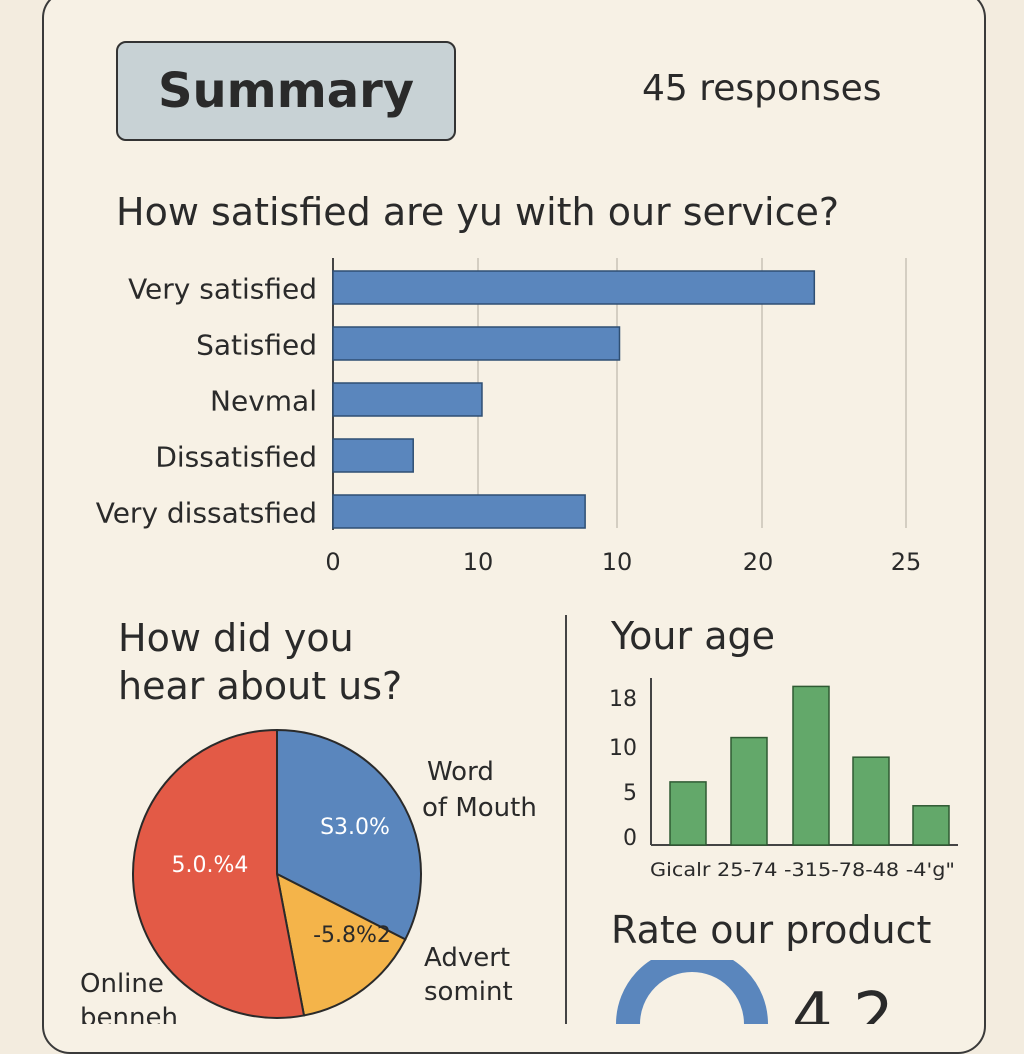 The width and height of the screenshot is (1024, 1054). Describe the element at coordinates (630, 793) in the screenshot. I see `age-y-tick-label-1: 5` at that location.